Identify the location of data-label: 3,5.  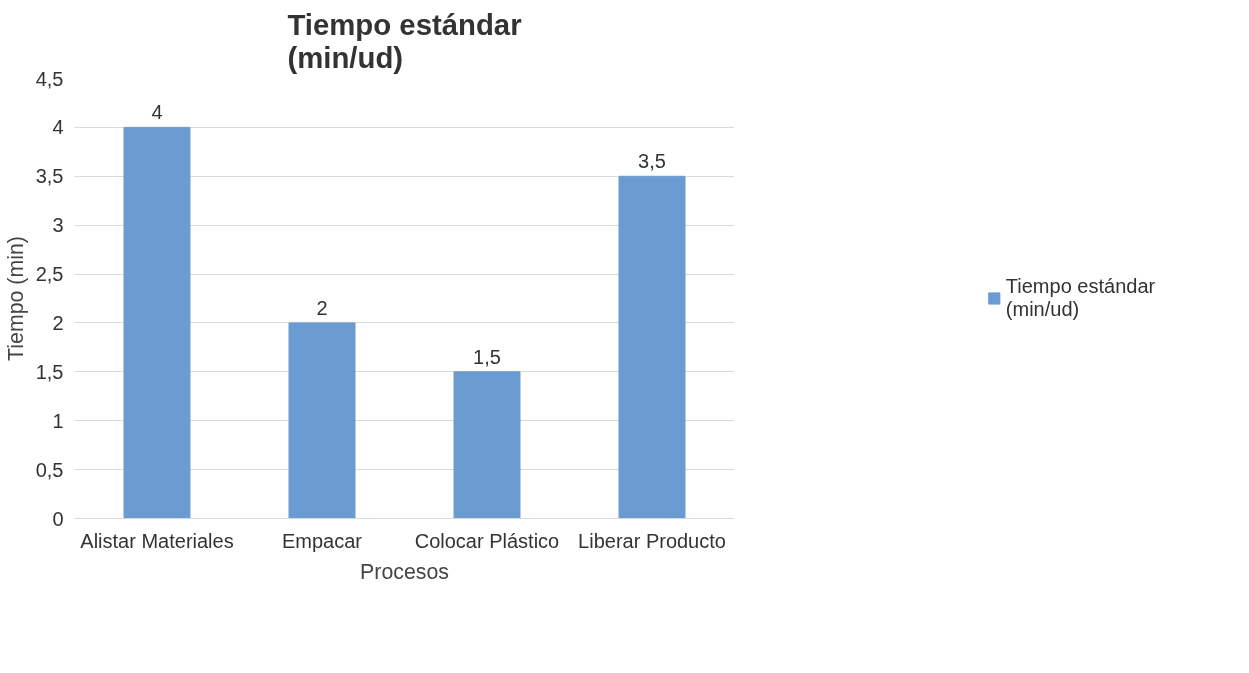
(652, 161).